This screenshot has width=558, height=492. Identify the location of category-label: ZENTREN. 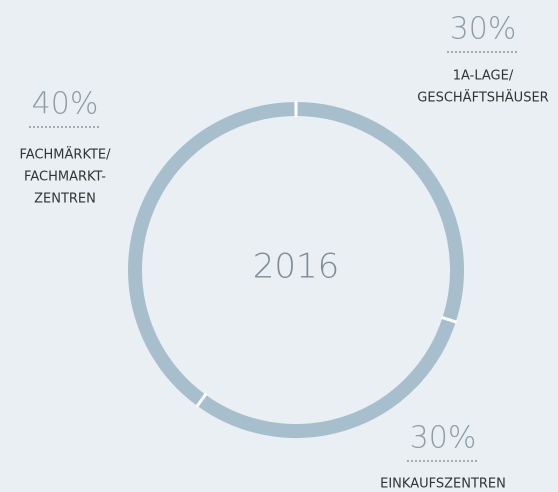
(65, 199).